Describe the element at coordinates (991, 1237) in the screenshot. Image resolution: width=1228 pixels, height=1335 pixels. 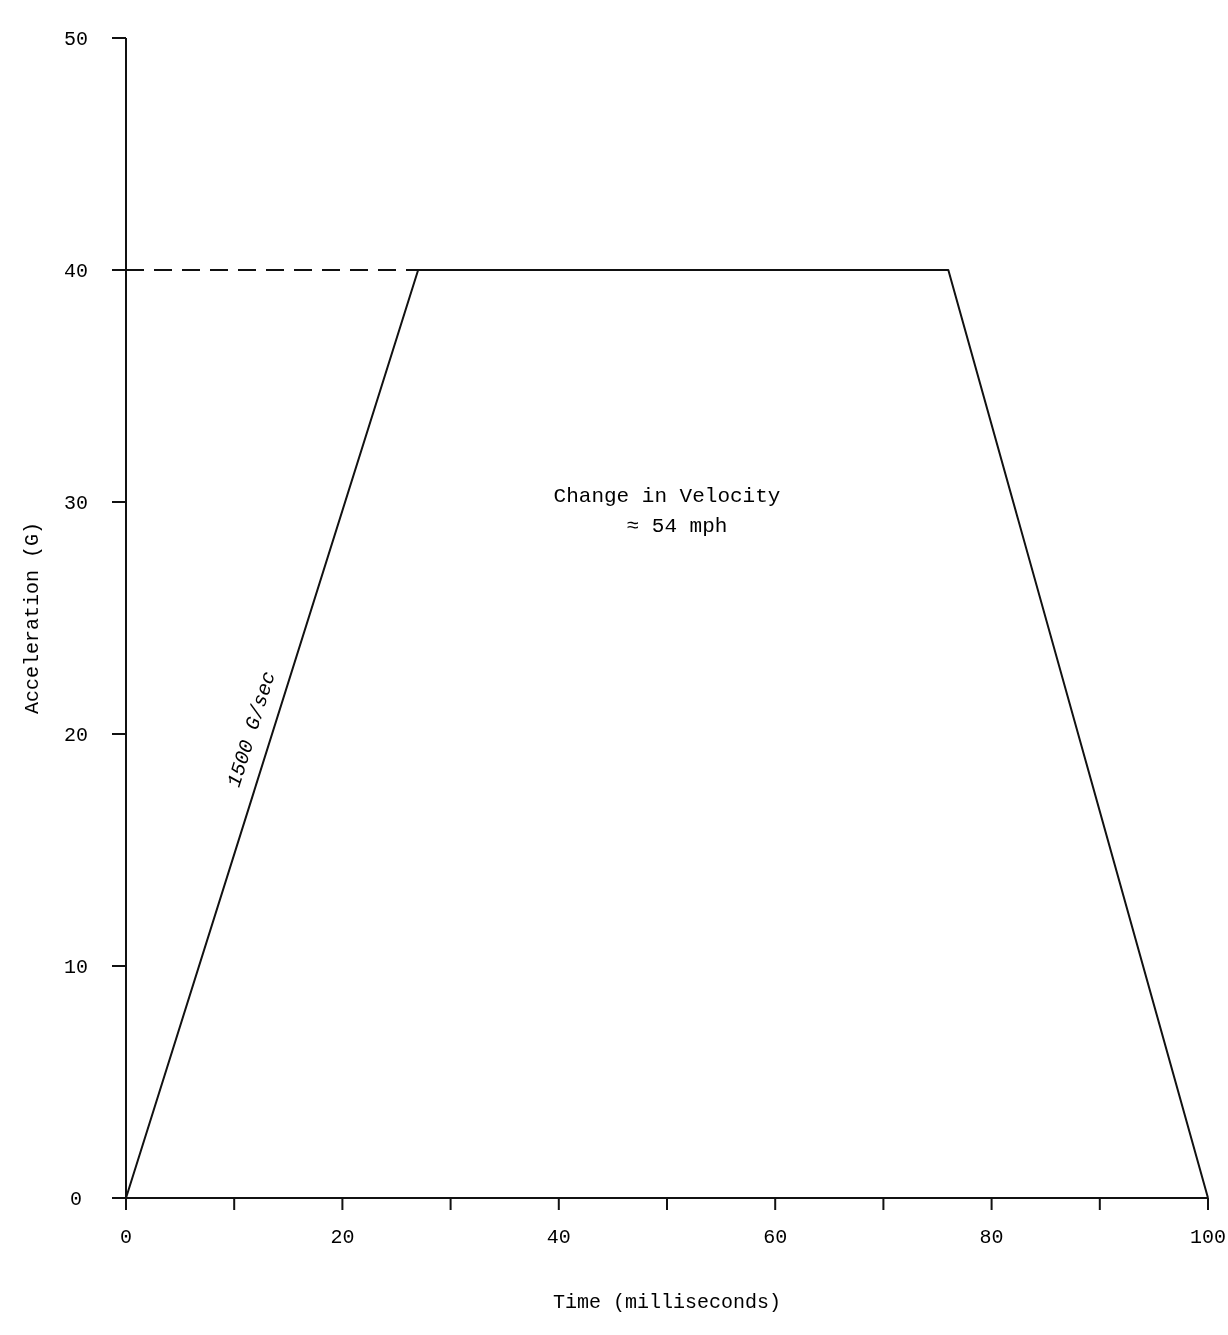
I see `x-tick-label: 80` at that location.